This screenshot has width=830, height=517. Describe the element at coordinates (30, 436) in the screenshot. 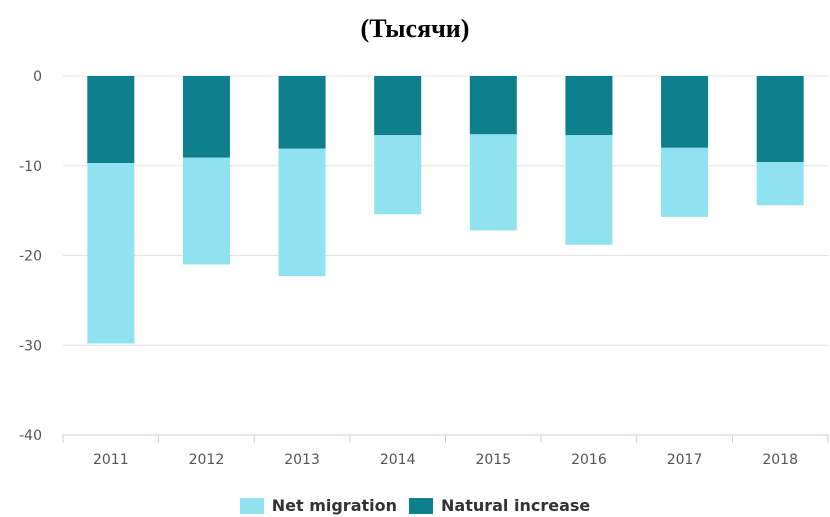

I see `y-tick-label: -40` at that location.